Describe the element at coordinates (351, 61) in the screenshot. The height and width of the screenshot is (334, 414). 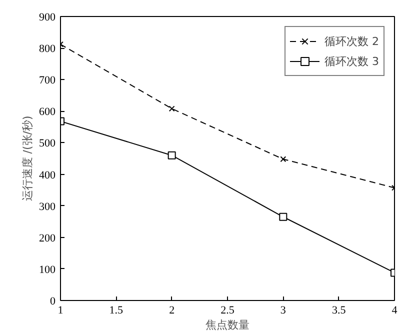
I see `legend-label: 循环次数 3` at that location.